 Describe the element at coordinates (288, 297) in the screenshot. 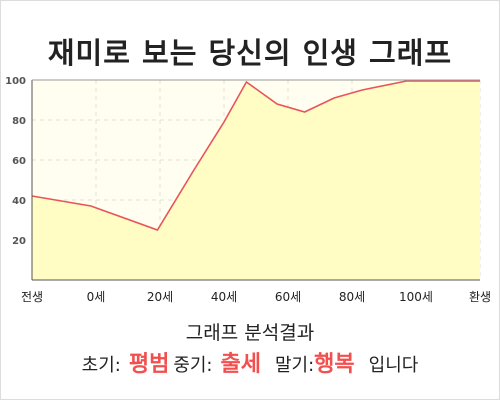

I see `x-tick-label: 60세` at that location.